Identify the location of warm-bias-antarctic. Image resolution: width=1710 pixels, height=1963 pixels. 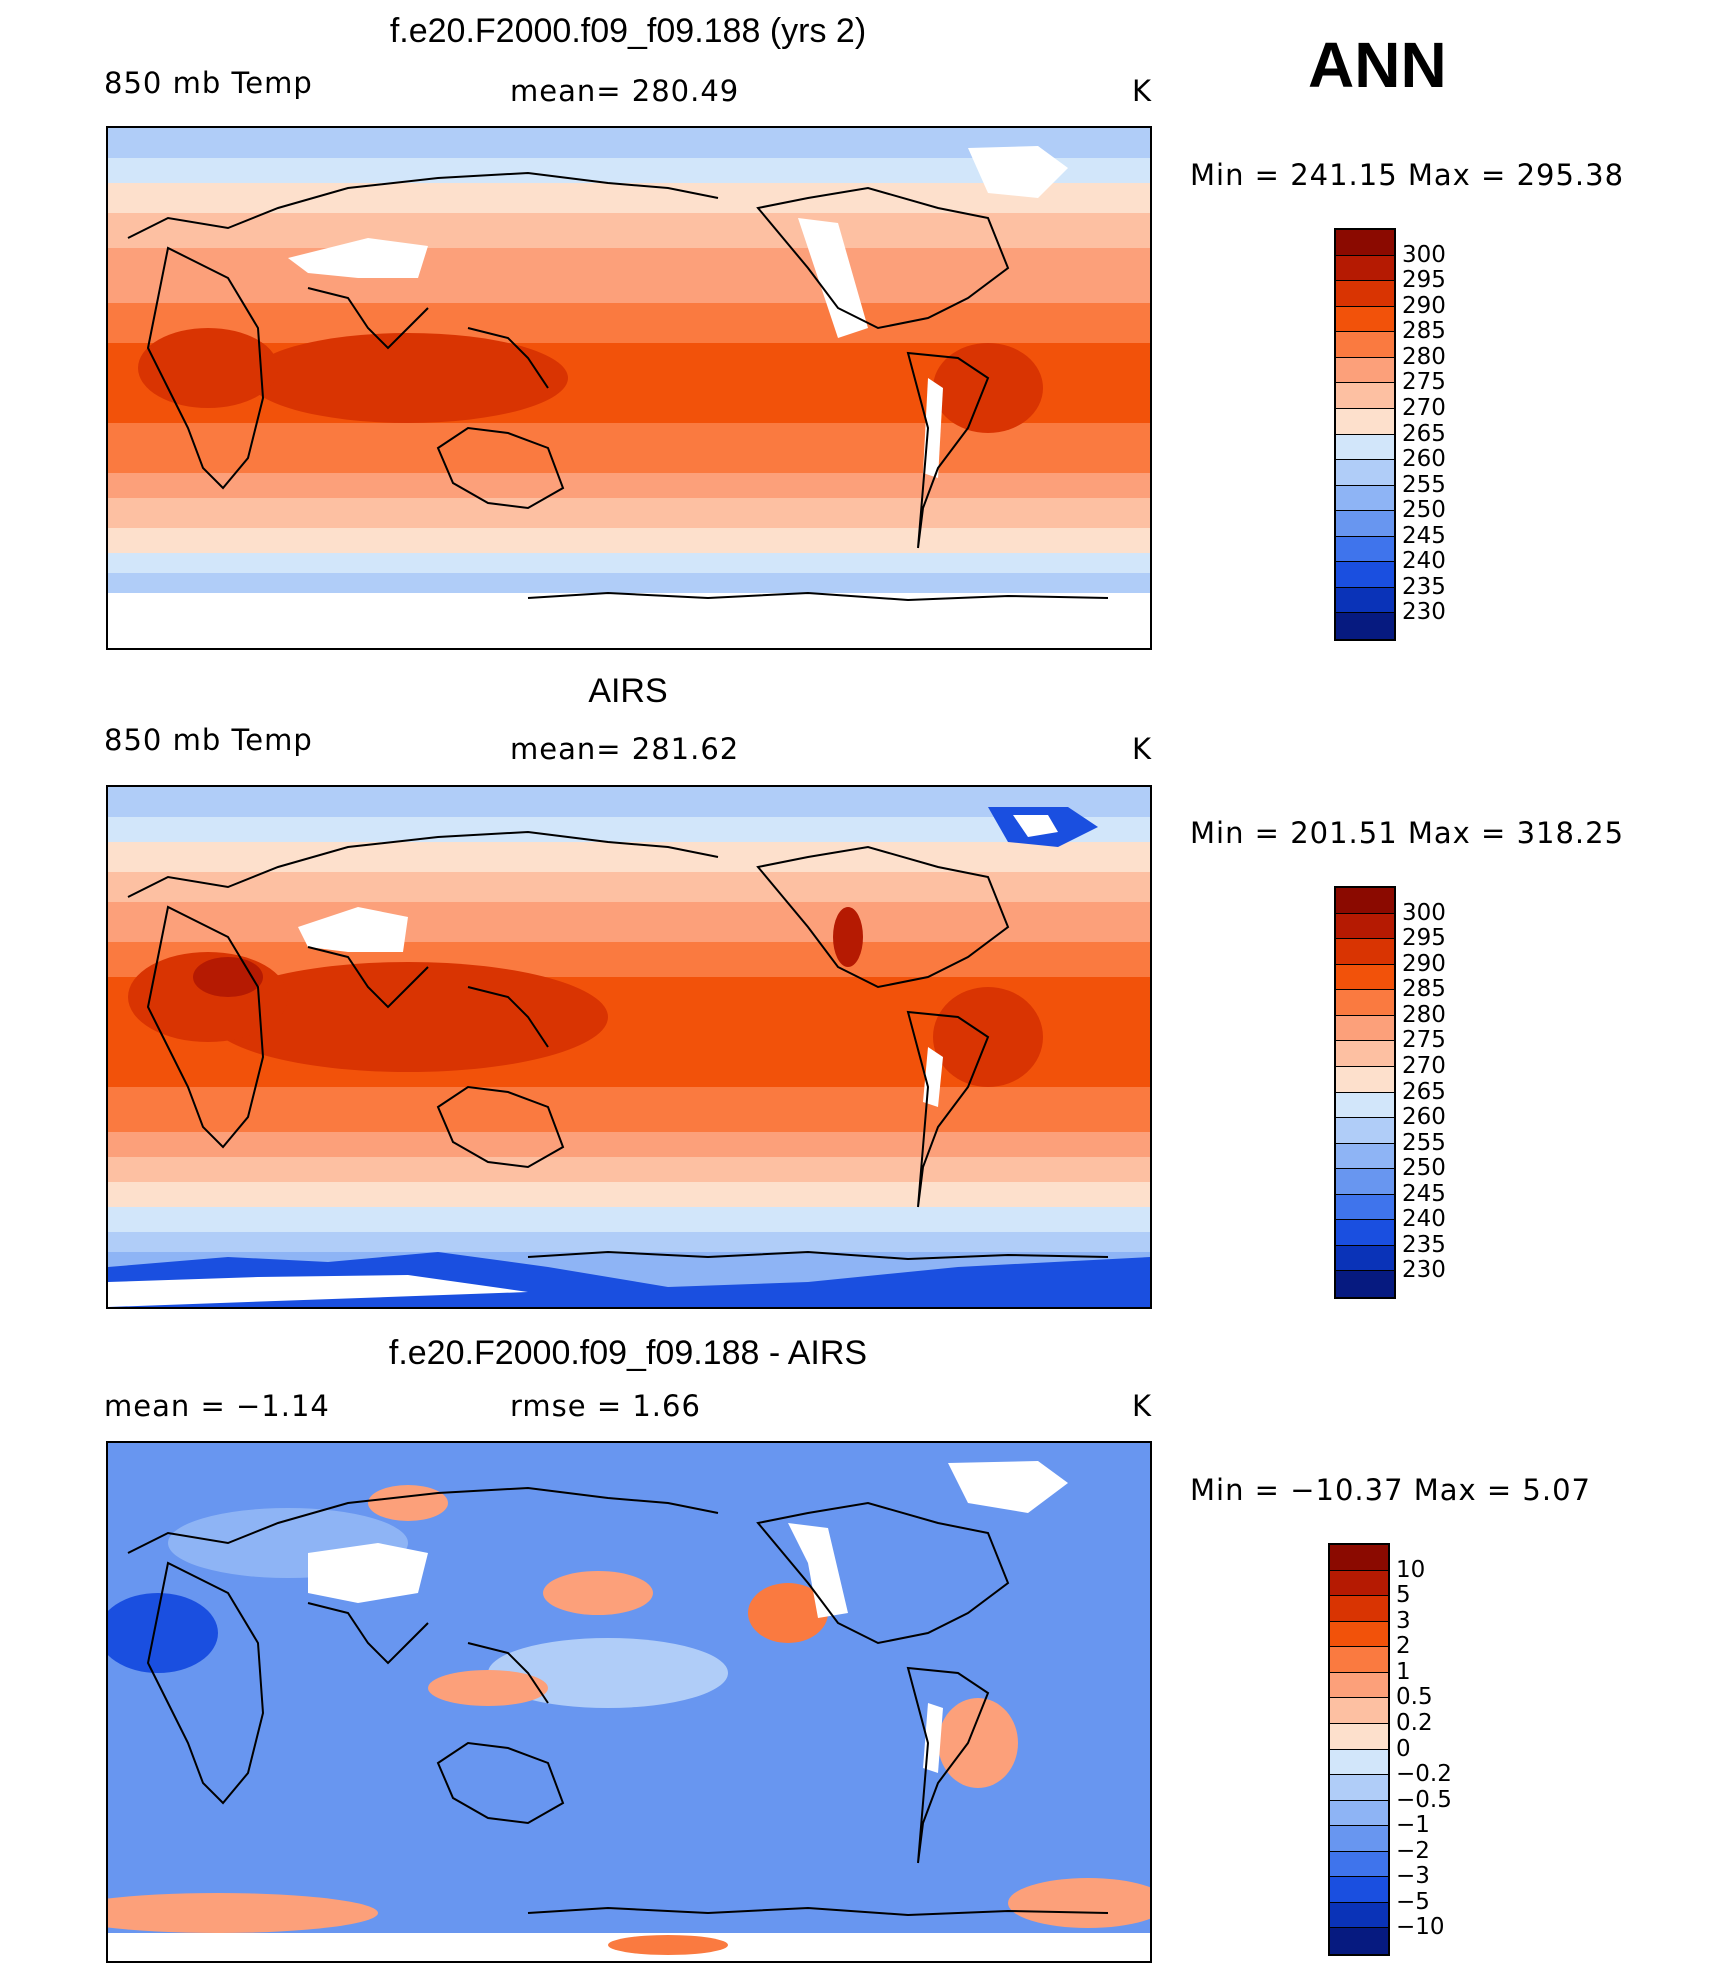
(668, 1945).